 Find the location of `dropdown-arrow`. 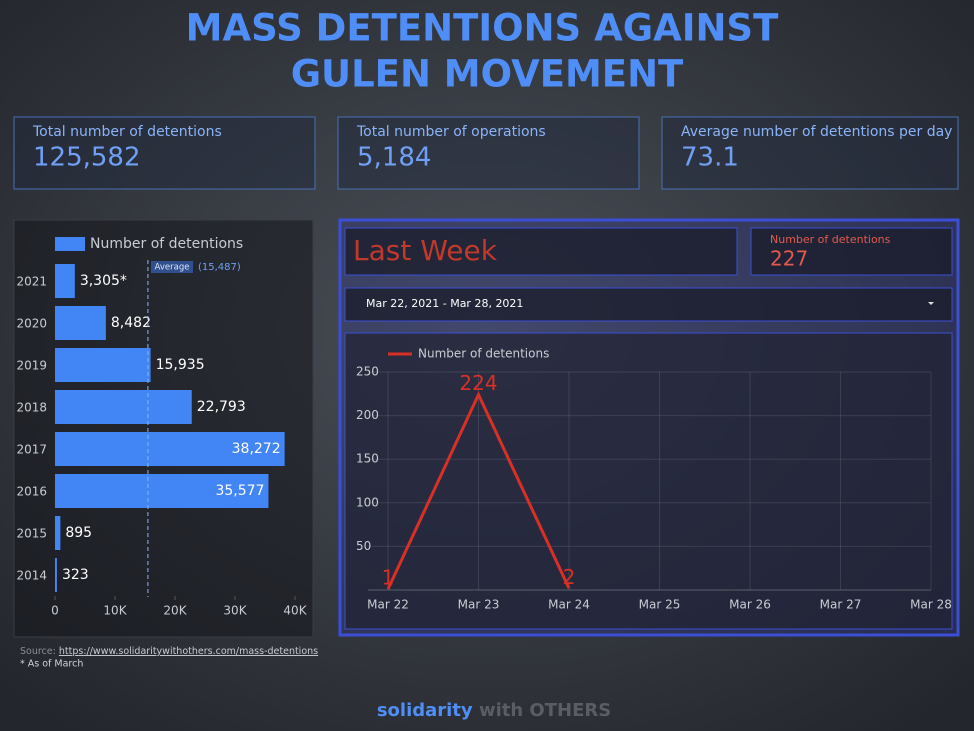

dropdown-arrow is located at coordinates (931, 303).